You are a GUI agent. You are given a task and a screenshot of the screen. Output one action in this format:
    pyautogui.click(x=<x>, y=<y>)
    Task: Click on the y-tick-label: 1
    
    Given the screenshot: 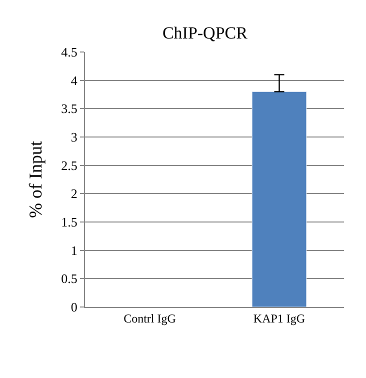 What is the action you would take?
    pyautogui.click(x=74, y=250)
    